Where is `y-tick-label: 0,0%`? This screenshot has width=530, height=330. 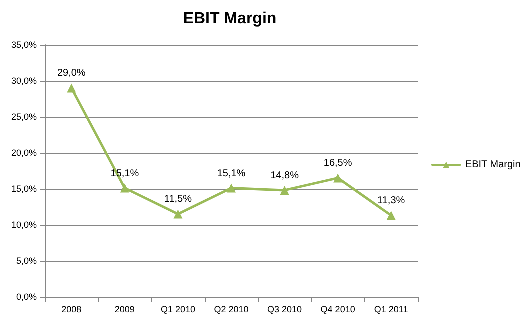 y-tick-label: 0,0% is located at coordinates (26, 297).